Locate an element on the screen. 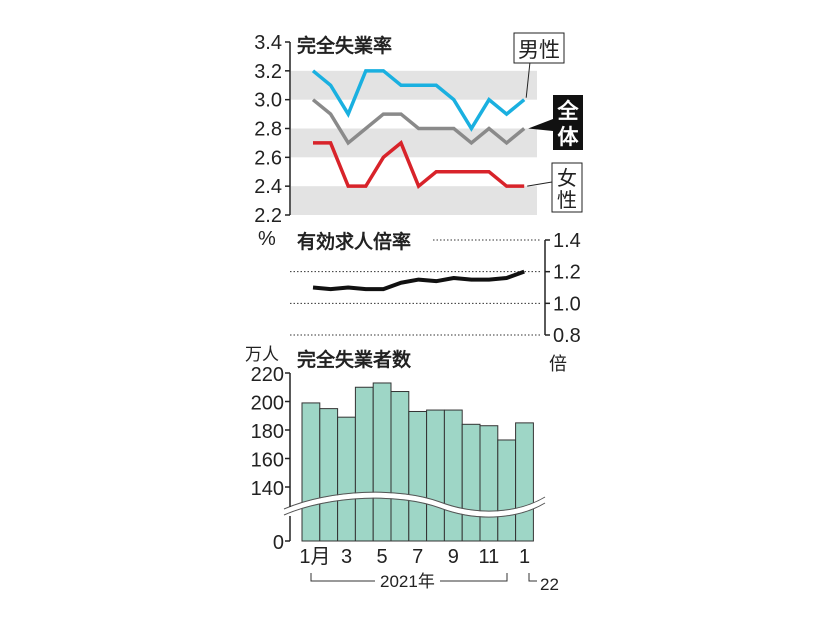 The height and width of the screenshot is (624, 826). axis-break-wave is located at coordinates (415, 504).